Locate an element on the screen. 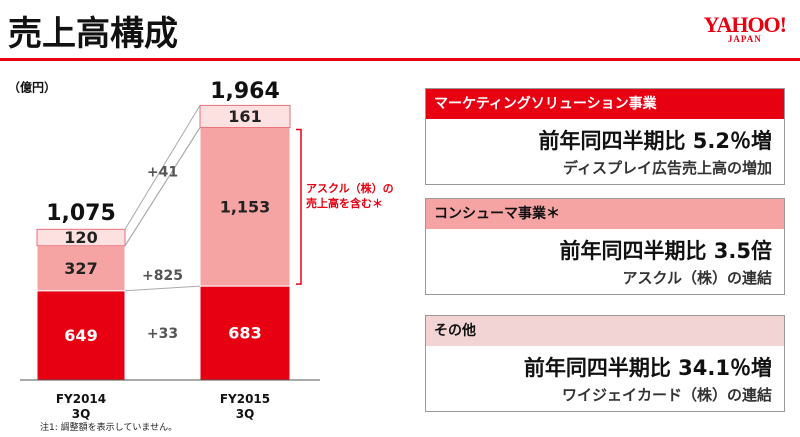  title-rule is located at coordinates (400, 59).